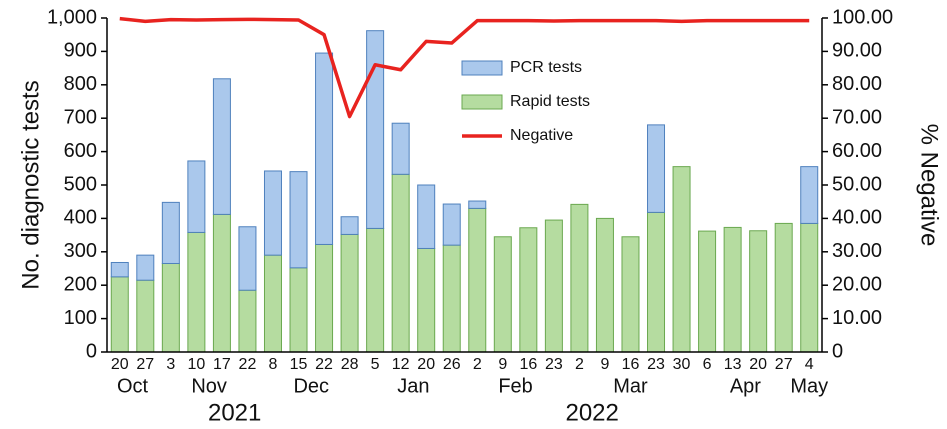 Image resolution: width=947 pixels, height=429 pixels. What do you see at coordinates (857, 151) in the screenshot?
I see `y2-tick-label: 60.00` at bounding box center [857, 151].